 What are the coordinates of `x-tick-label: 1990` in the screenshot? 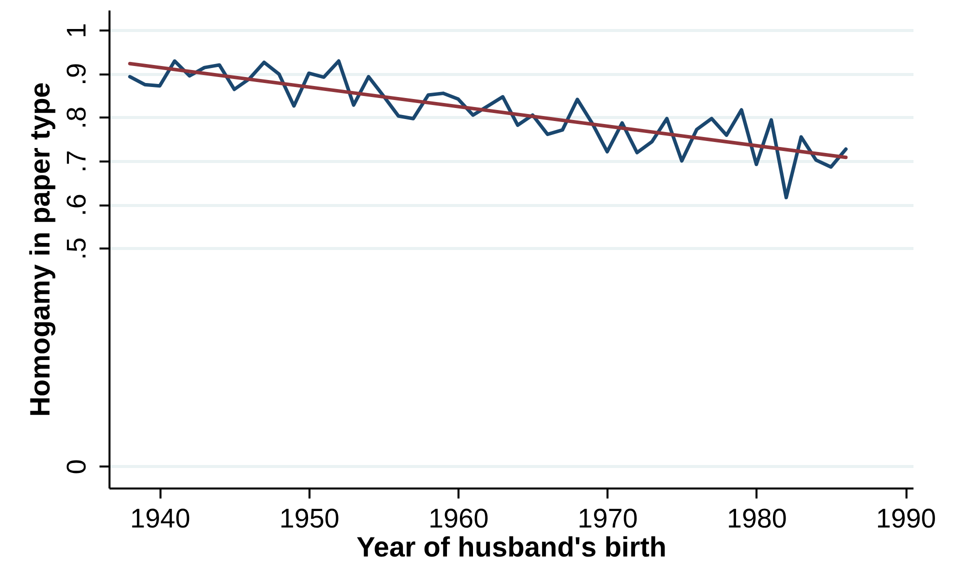 It's located at (906, 519).